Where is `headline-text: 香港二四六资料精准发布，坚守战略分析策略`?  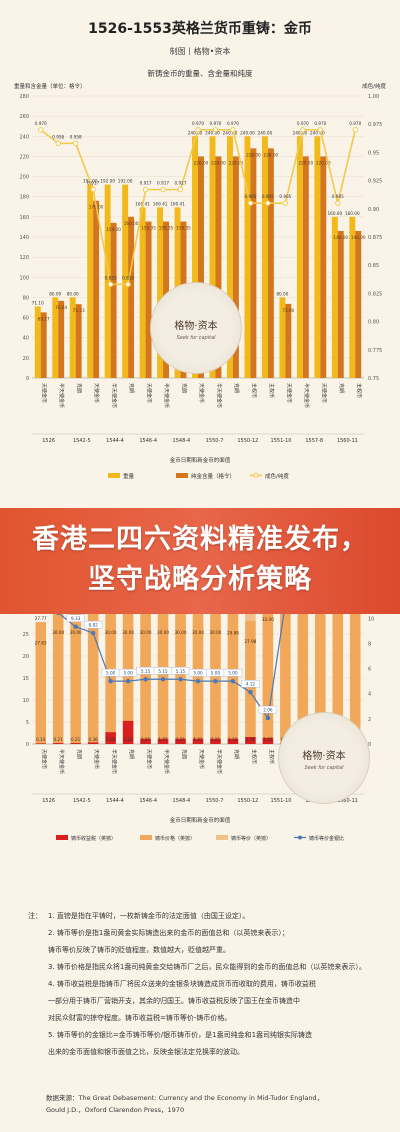 headline-text: 香港二四六资料精准发布，坚守战略分析策略 is located at coordinates (200, 559).